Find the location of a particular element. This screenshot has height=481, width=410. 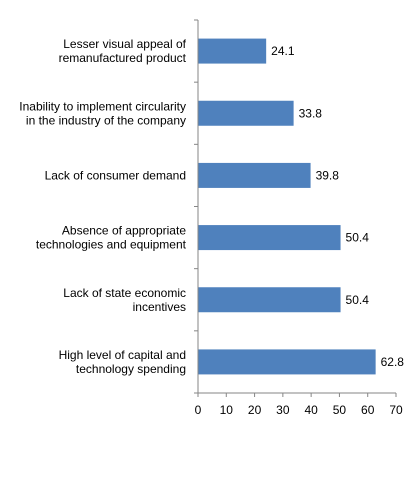

data-label-1: 24.1 is located at coordinates (283, 51).